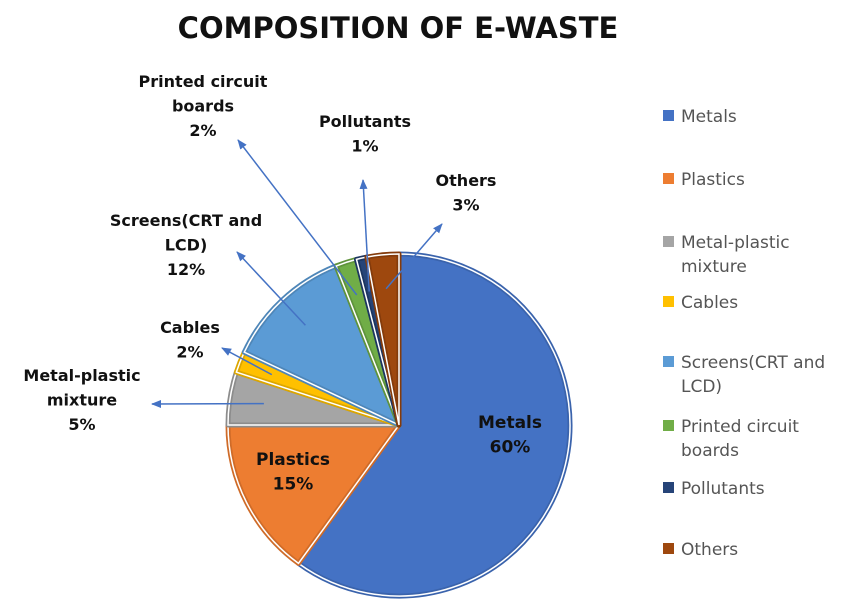 The height and width of the screenshot is (609, 850). I want to click on data-label-line: boards, so click(203, 106).